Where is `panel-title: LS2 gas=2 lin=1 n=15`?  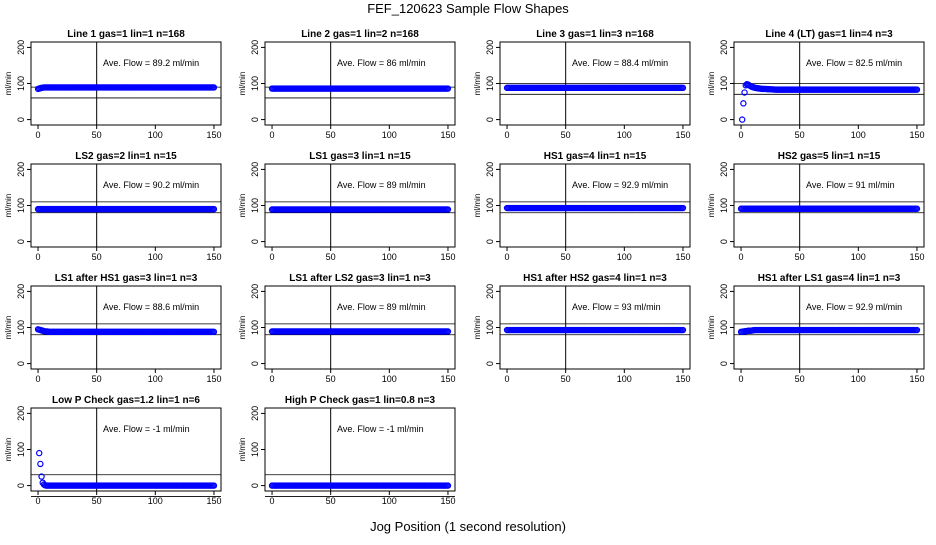
panel-title: LS2 gas=2 lin=1 n=15 is located at coordinates (126, 156).